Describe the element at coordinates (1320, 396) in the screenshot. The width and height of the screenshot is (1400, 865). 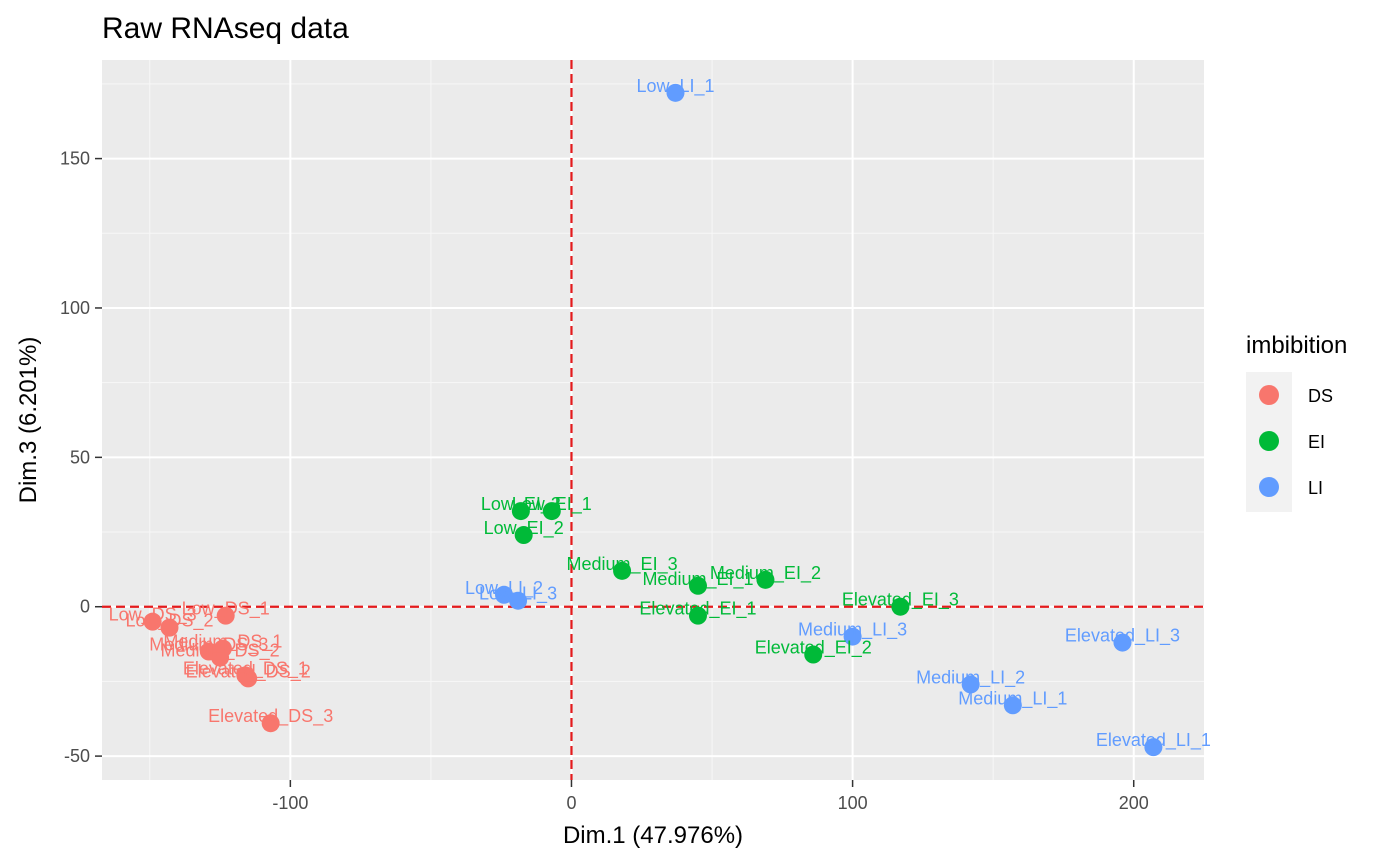
I see `legend-label: DS` at that location.